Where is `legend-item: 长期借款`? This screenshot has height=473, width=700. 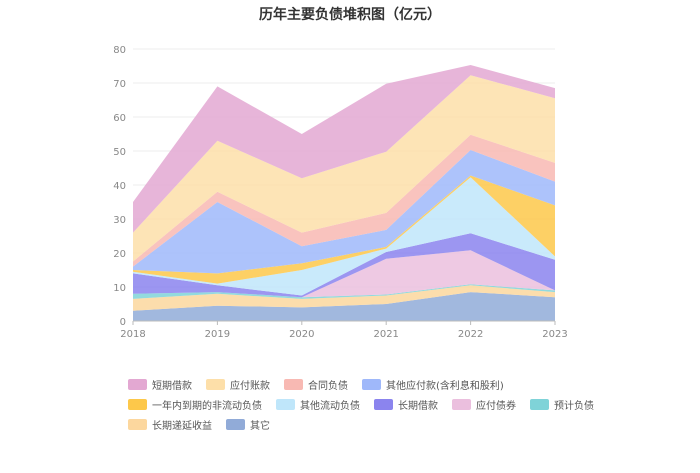 legend-item: 长期借款 is located at coordinates (406, 404).